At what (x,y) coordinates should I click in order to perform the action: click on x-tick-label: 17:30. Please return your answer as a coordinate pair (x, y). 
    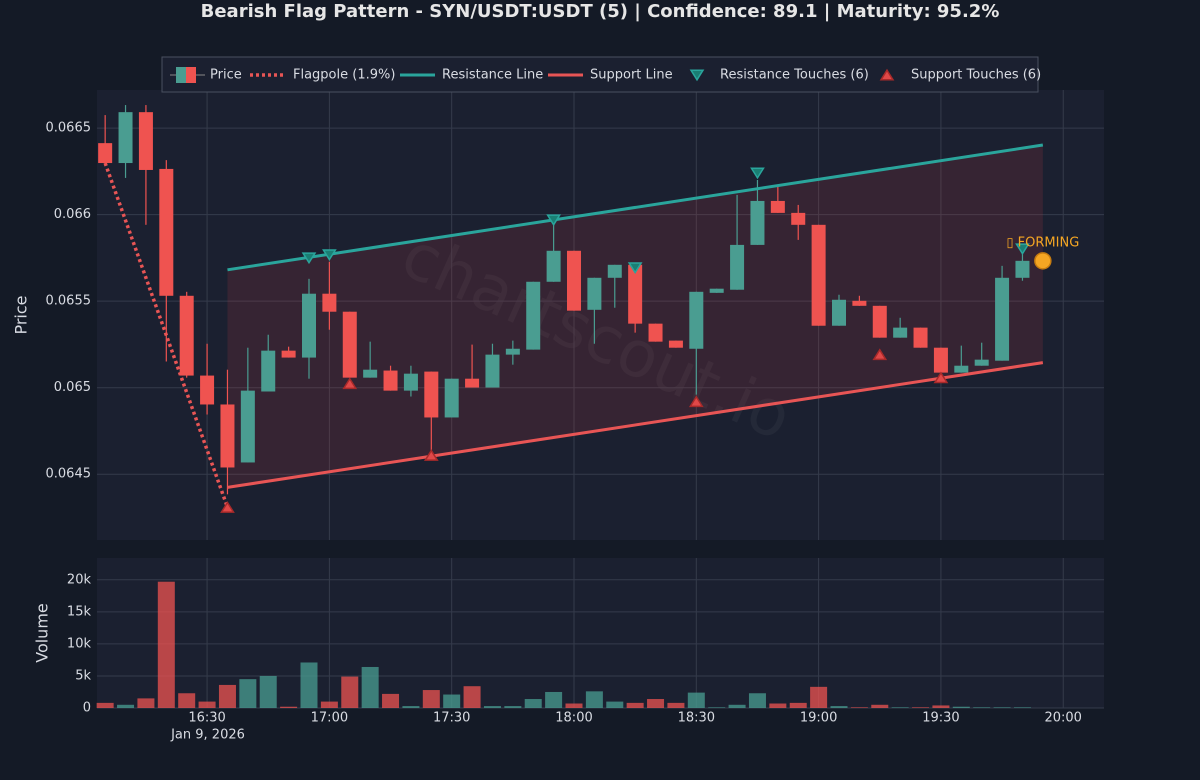
    Looking at the image, I should click on (451, 718).